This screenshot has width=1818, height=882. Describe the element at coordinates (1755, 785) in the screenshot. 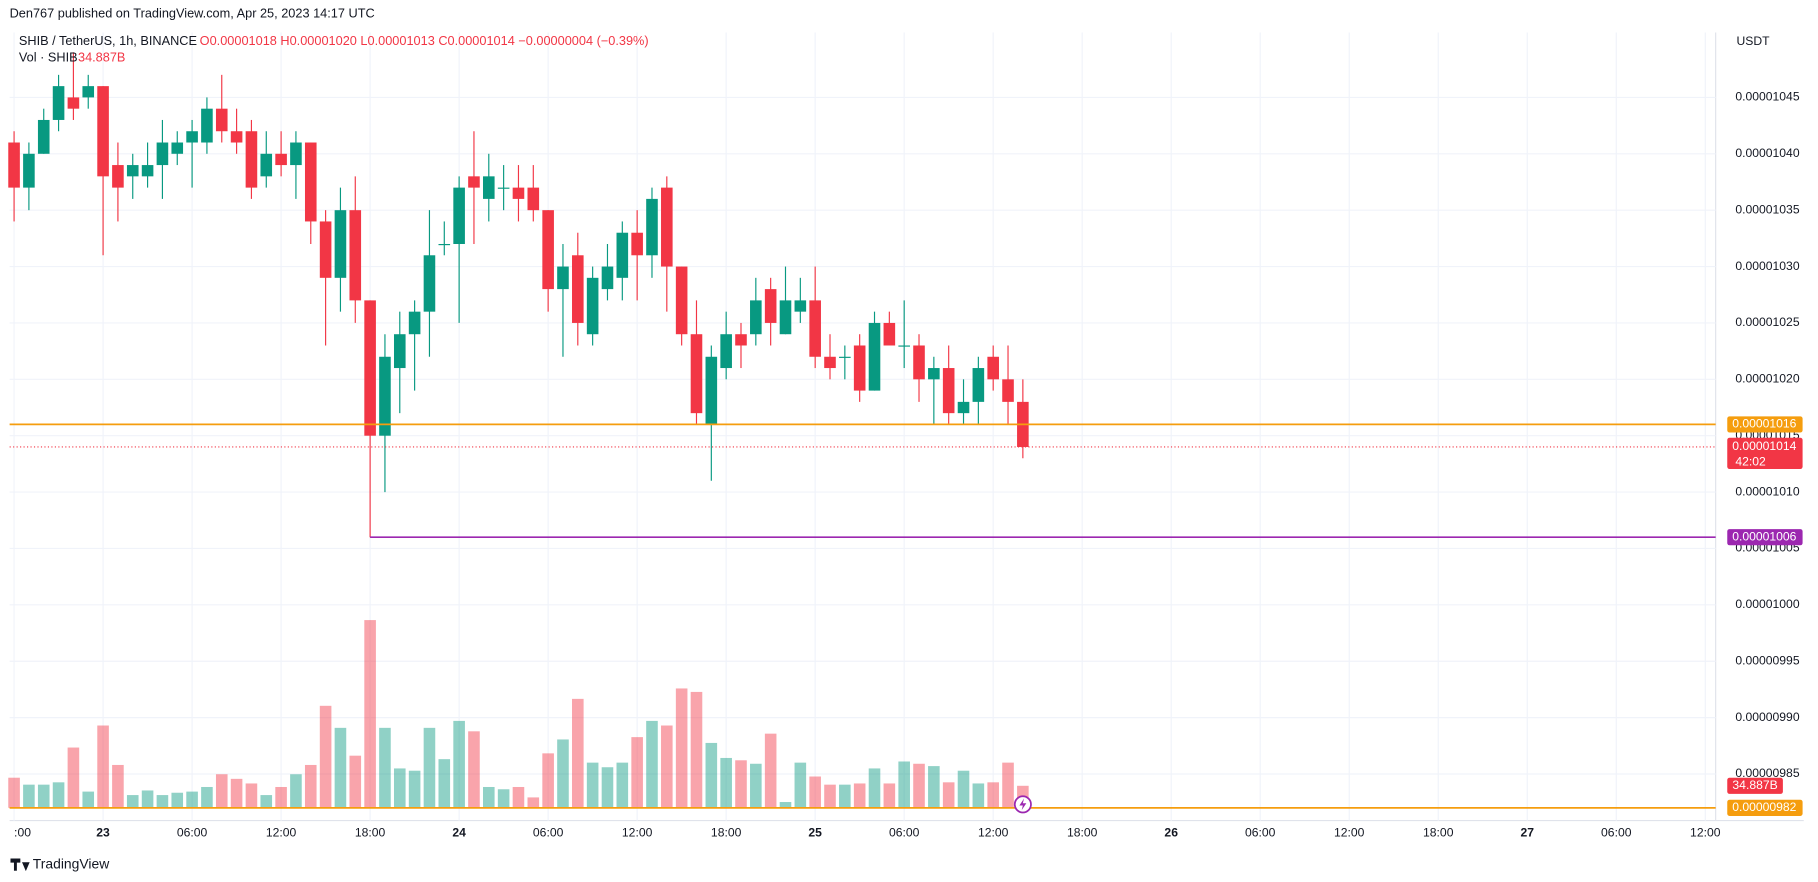

I see `volume-label-box` at that location.